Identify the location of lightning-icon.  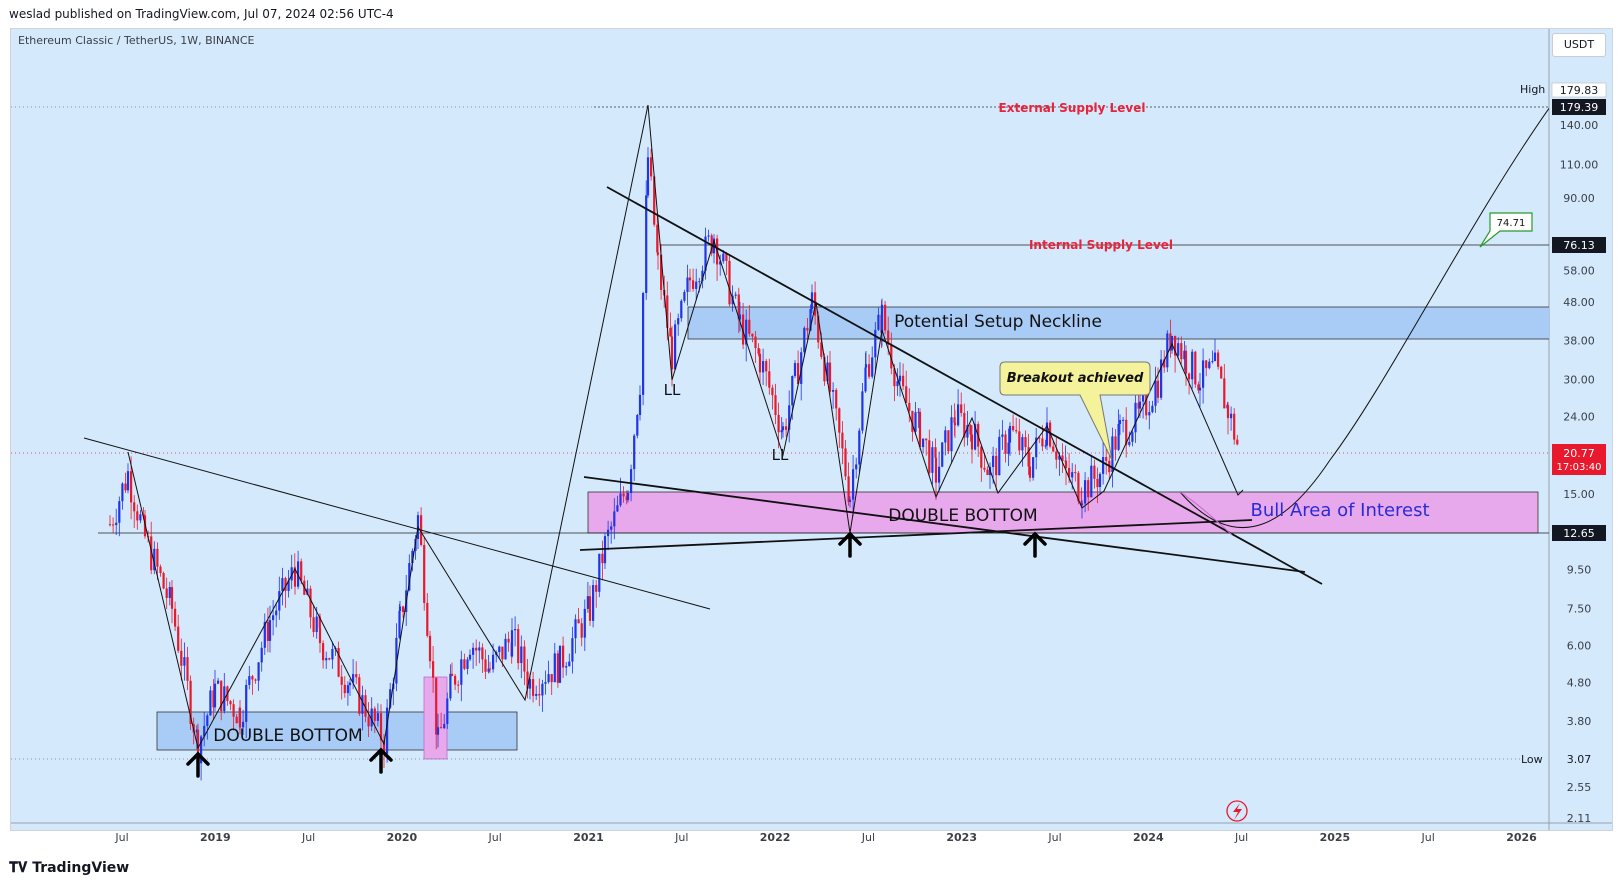
(1237, 811).